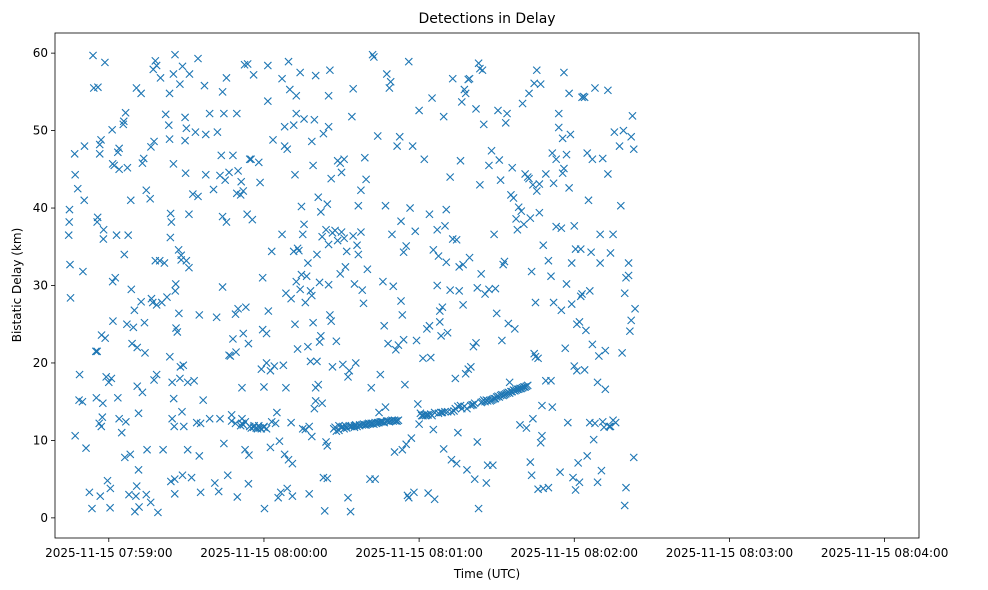  What do you see at coordinates (884, 553) in the screenshot?
I see `x-tick-label: 2025-11-15 08:04:00` at bounding box center [884, 553].